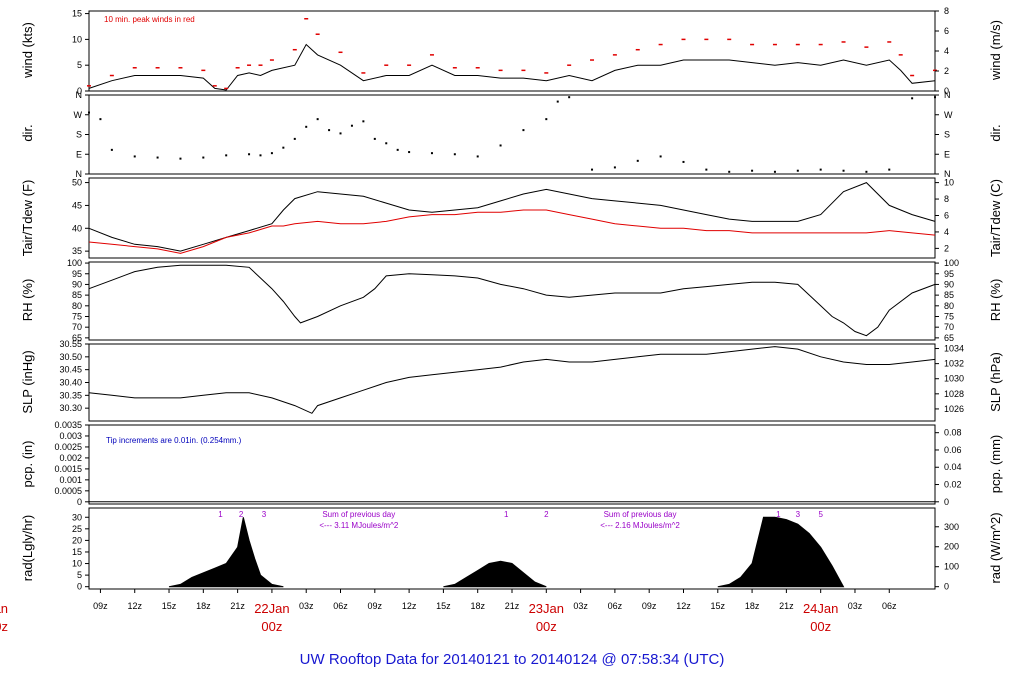 This screenshot has height=700, width=1024. Describe the element at coordinates (951, 527) in the screenshot. I see `ytick-label-right: 300` at that location.